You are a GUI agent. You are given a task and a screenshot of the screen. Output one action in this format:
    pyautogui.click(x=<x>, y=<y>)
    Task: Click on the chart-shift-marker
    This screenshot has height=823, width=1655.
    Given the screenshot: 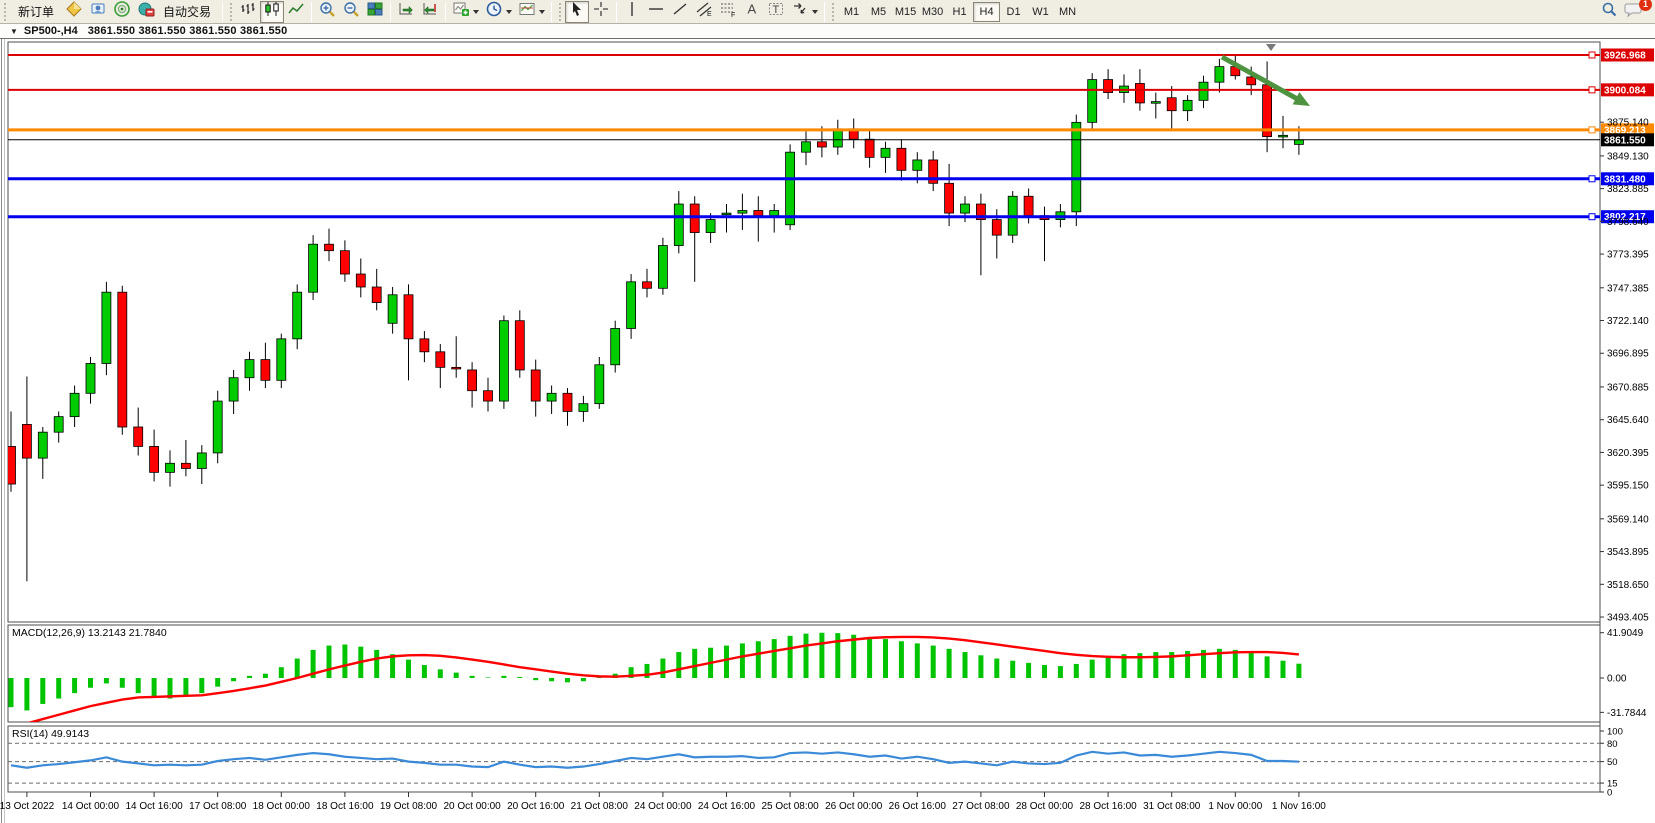 What is the action you would take?
    pyautogui.click(x=1271, y=47)
    